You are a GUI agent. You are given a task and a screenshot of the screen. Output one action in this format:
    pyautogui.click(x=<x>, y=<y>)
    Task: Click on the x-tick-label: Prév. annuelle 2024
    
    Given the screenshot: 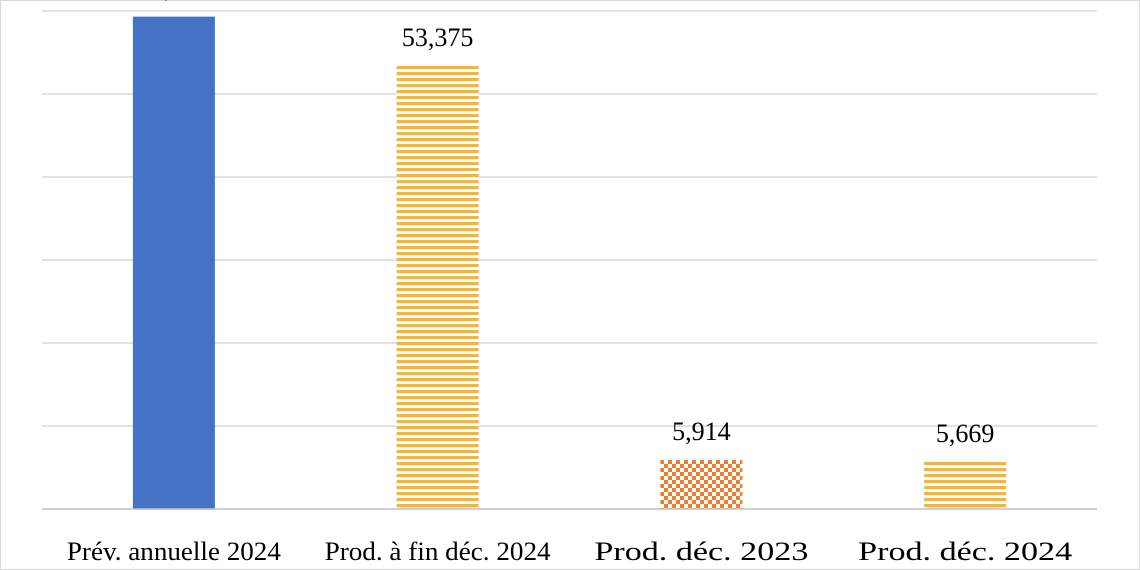 What is the action you would take?
    pyautogui.click(x=174, y=551)
    